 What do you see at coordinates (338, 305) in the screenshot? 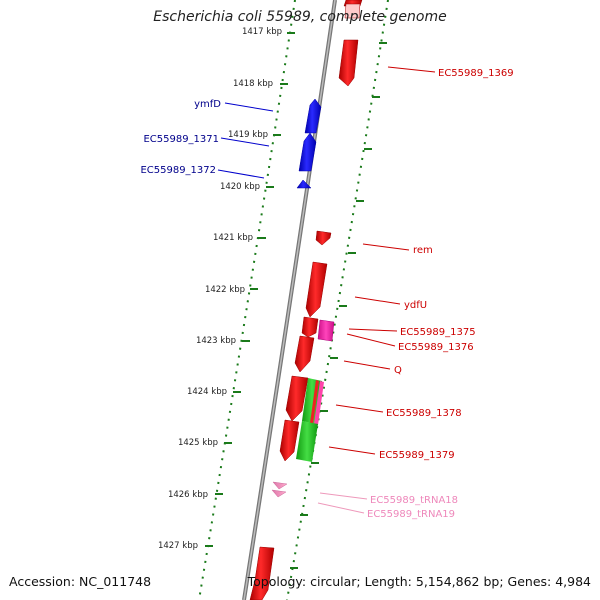
I see `outer-ticks` at bounding box center [338, 305].